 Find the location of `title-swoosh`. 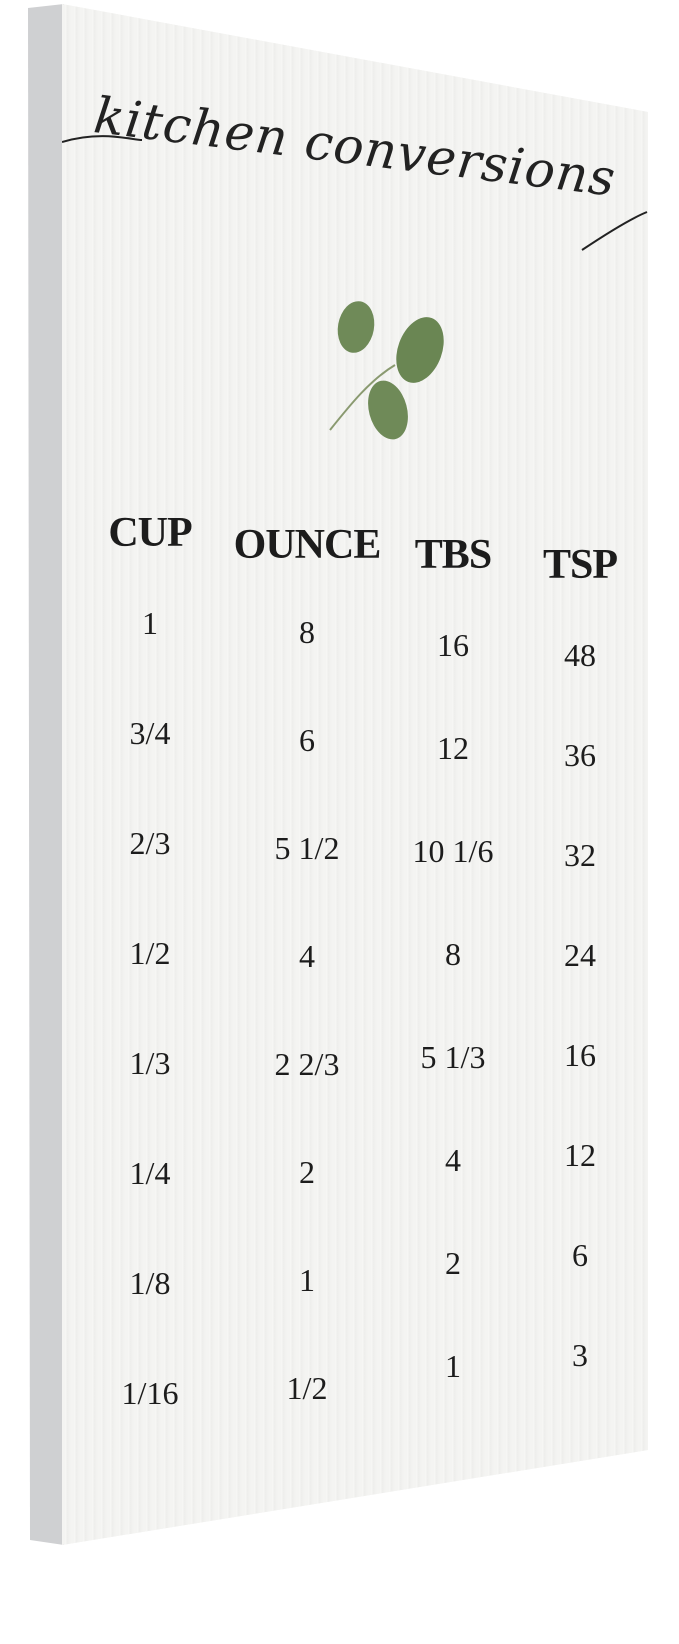

title-swoosh is located at coordinates (355, 193).